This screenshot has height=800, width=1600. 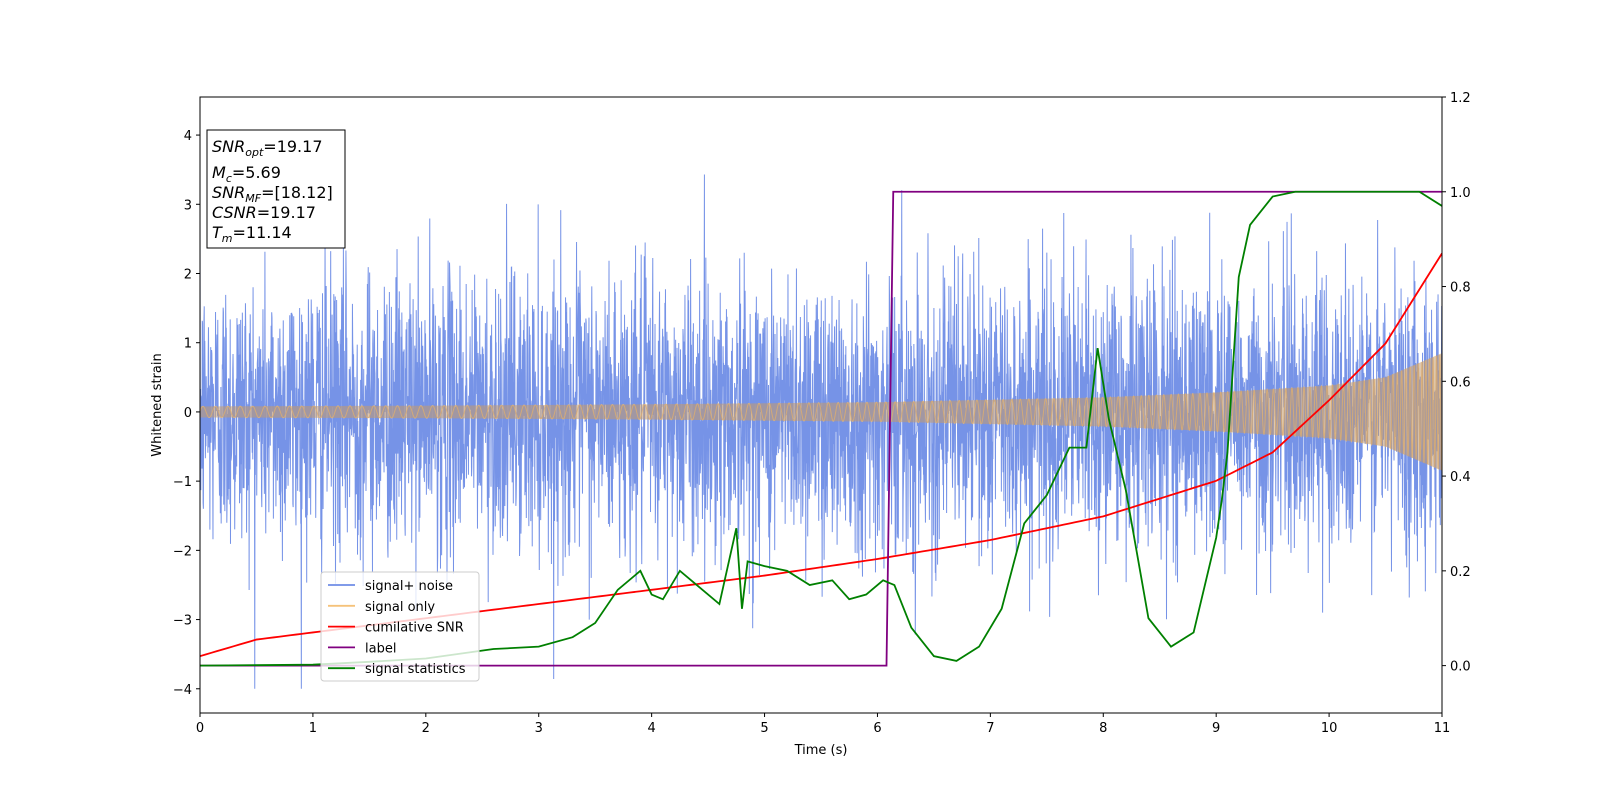 I want to click on y-left-tick-label: −2, so click(x=182, y=551).